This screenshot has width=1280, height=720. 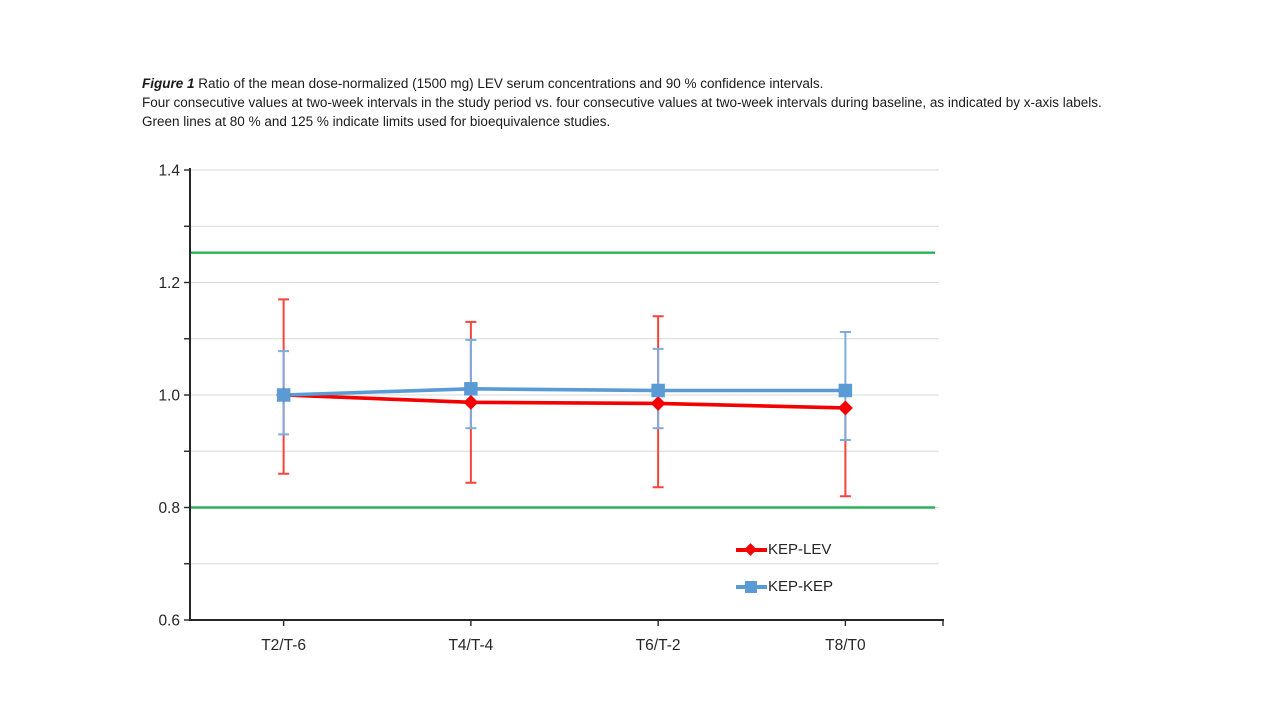 What do you see at coordinates (751, 549) in the screenshot?
I see `kep-lev-line-marker-icon` at bounding box center [751, 549].